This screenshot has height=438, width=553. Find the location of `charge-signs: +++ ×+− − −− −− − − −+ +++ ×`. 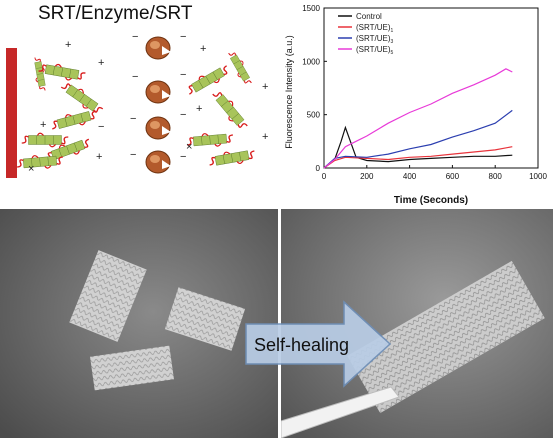

charge-signs: +++ ×+− − −− −− − − −+ +++ × is located at coordinates (148, 103).